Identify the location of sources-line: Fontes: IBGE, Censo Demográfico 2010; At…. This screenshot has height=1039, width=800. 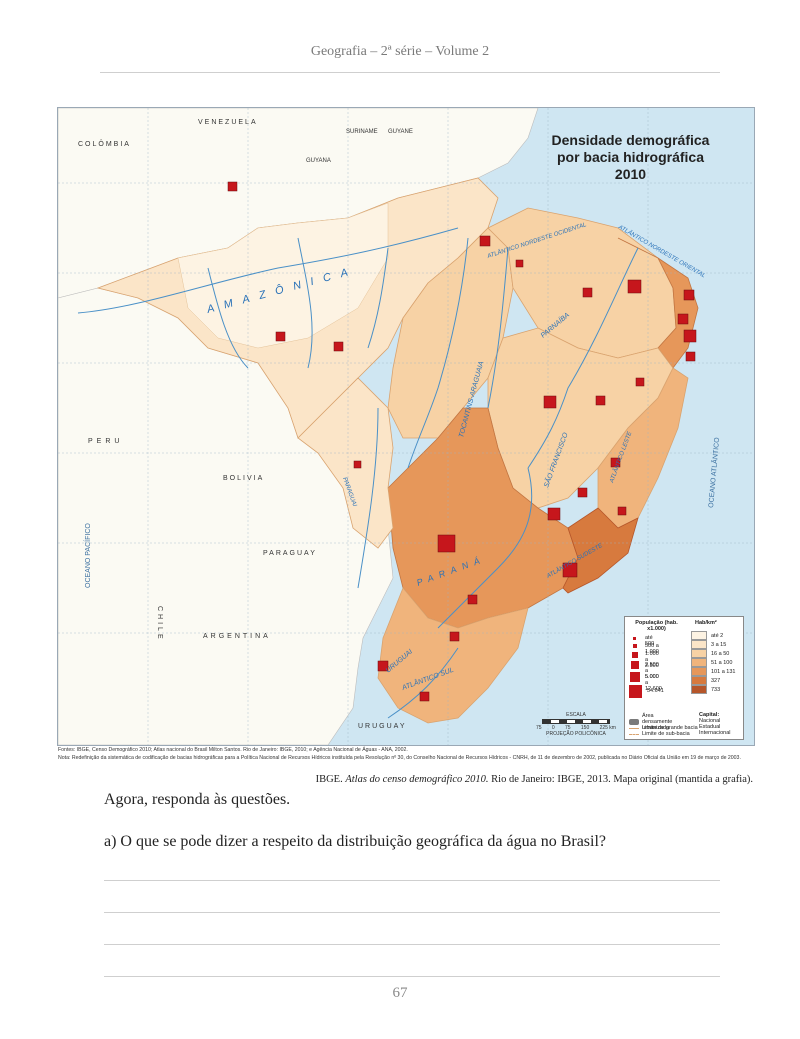
(233, 750).